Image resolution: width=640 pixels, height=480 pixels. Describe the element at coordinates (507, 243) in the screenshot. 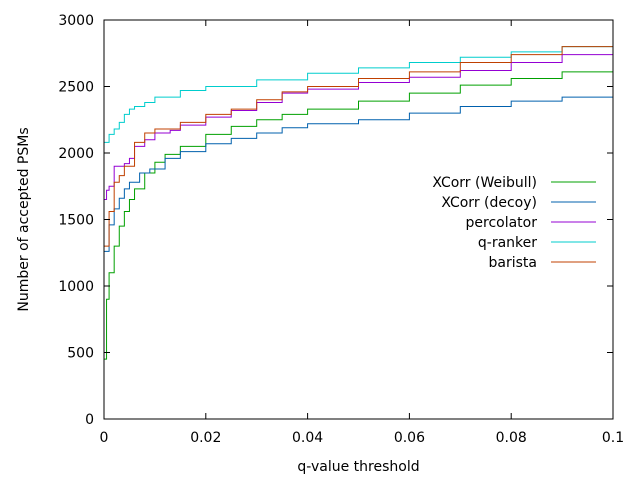

I see `legend-label: q-ranker` at that location.